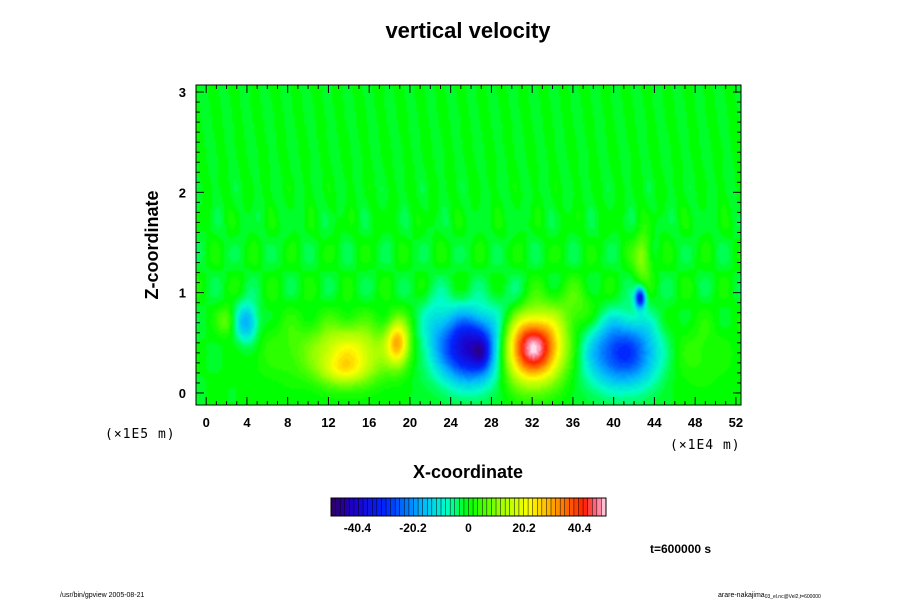 This screenshot has width=900, height=600. I want to click on x-tick-label: 32, so click(532, 422).